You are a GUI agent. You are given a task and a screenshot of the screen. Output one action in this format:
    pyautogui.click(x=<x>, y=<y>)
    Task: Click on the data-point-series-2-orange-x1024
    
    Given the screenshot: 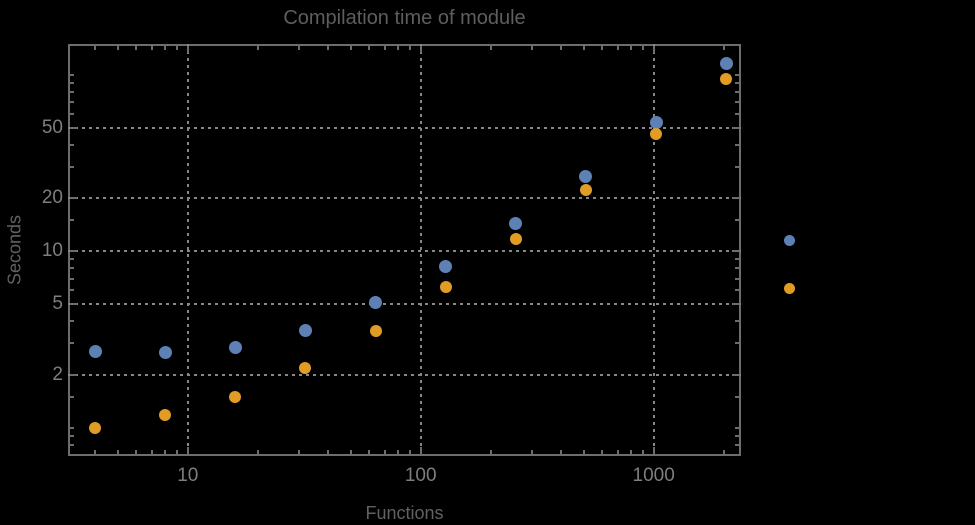 What is the action you would take?
    pyautogui.click(x=656, y=134)
    